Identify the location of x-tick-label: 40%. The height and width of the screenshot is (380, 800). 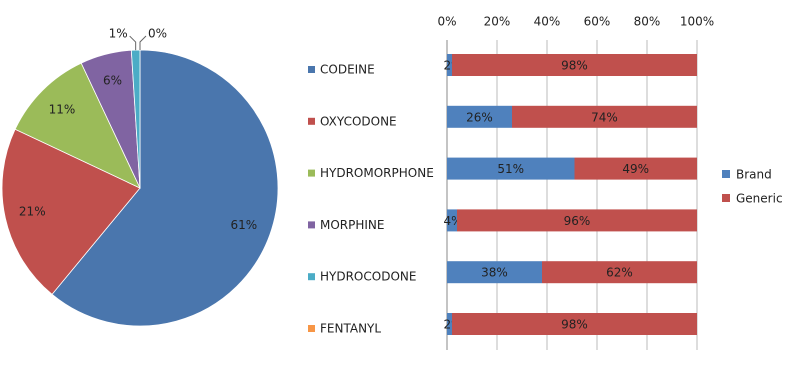
(547, 22).